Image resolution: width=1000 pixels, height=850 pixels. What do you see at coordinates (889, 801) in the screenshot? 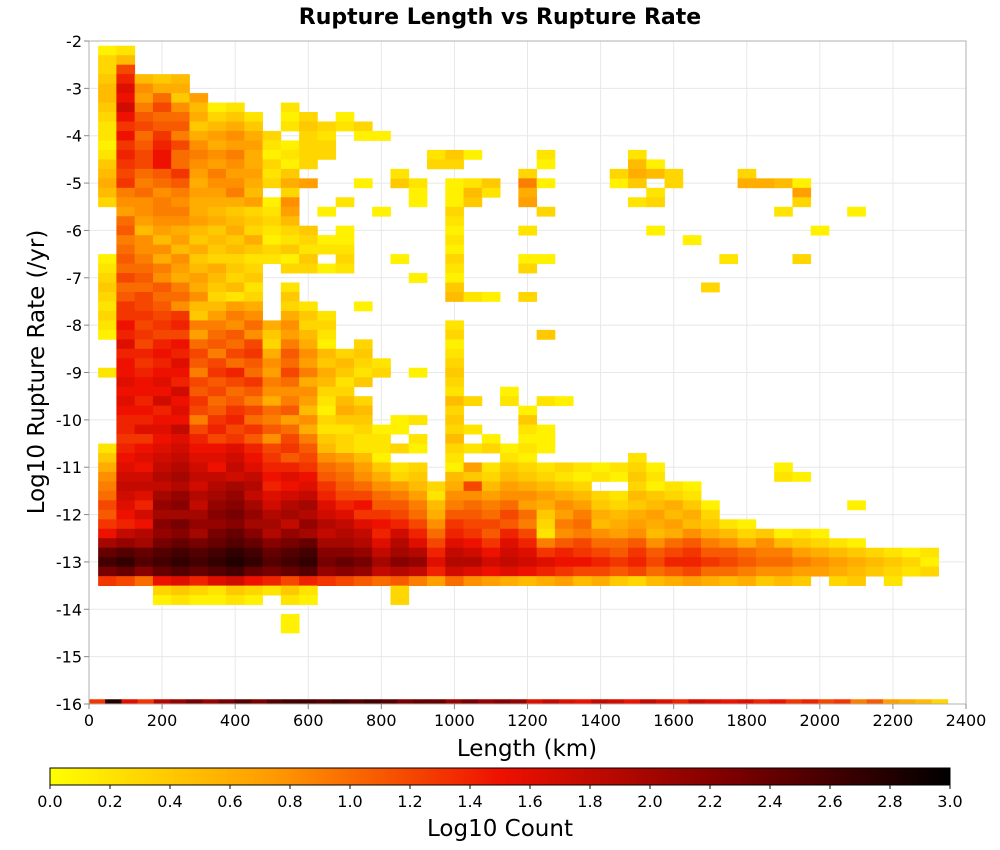
I see `colorbar-tick-label: 2.8` at bounding box center [889, 801].